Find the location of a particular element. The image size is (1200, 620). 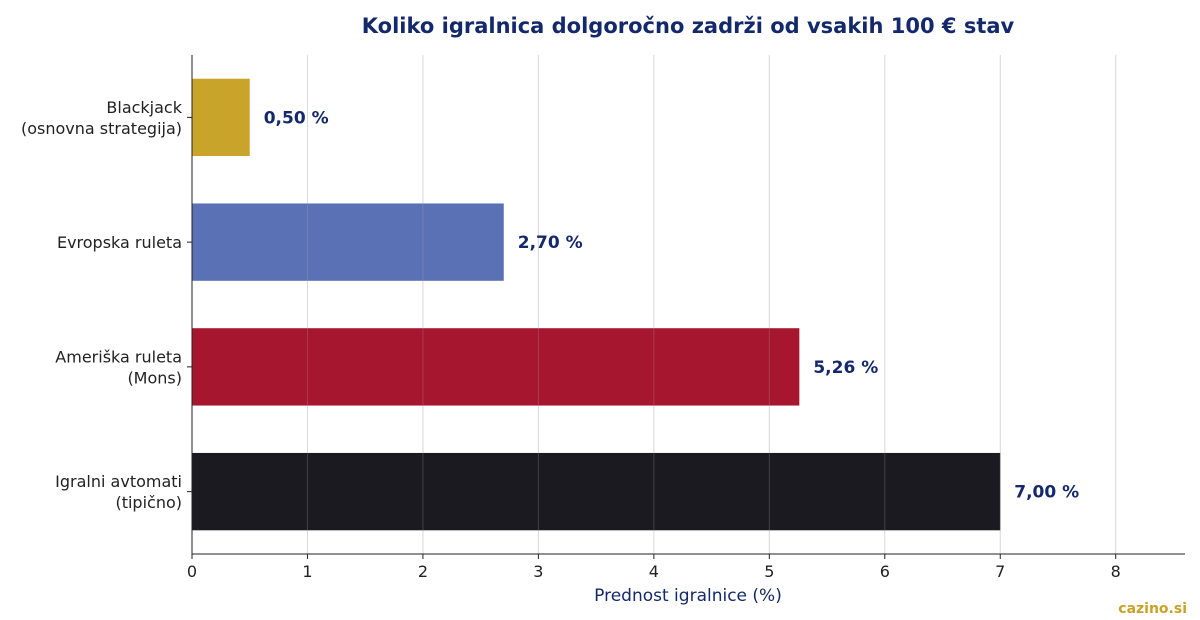

x-tick-label: 8 is located at coordinates (1116, 571).